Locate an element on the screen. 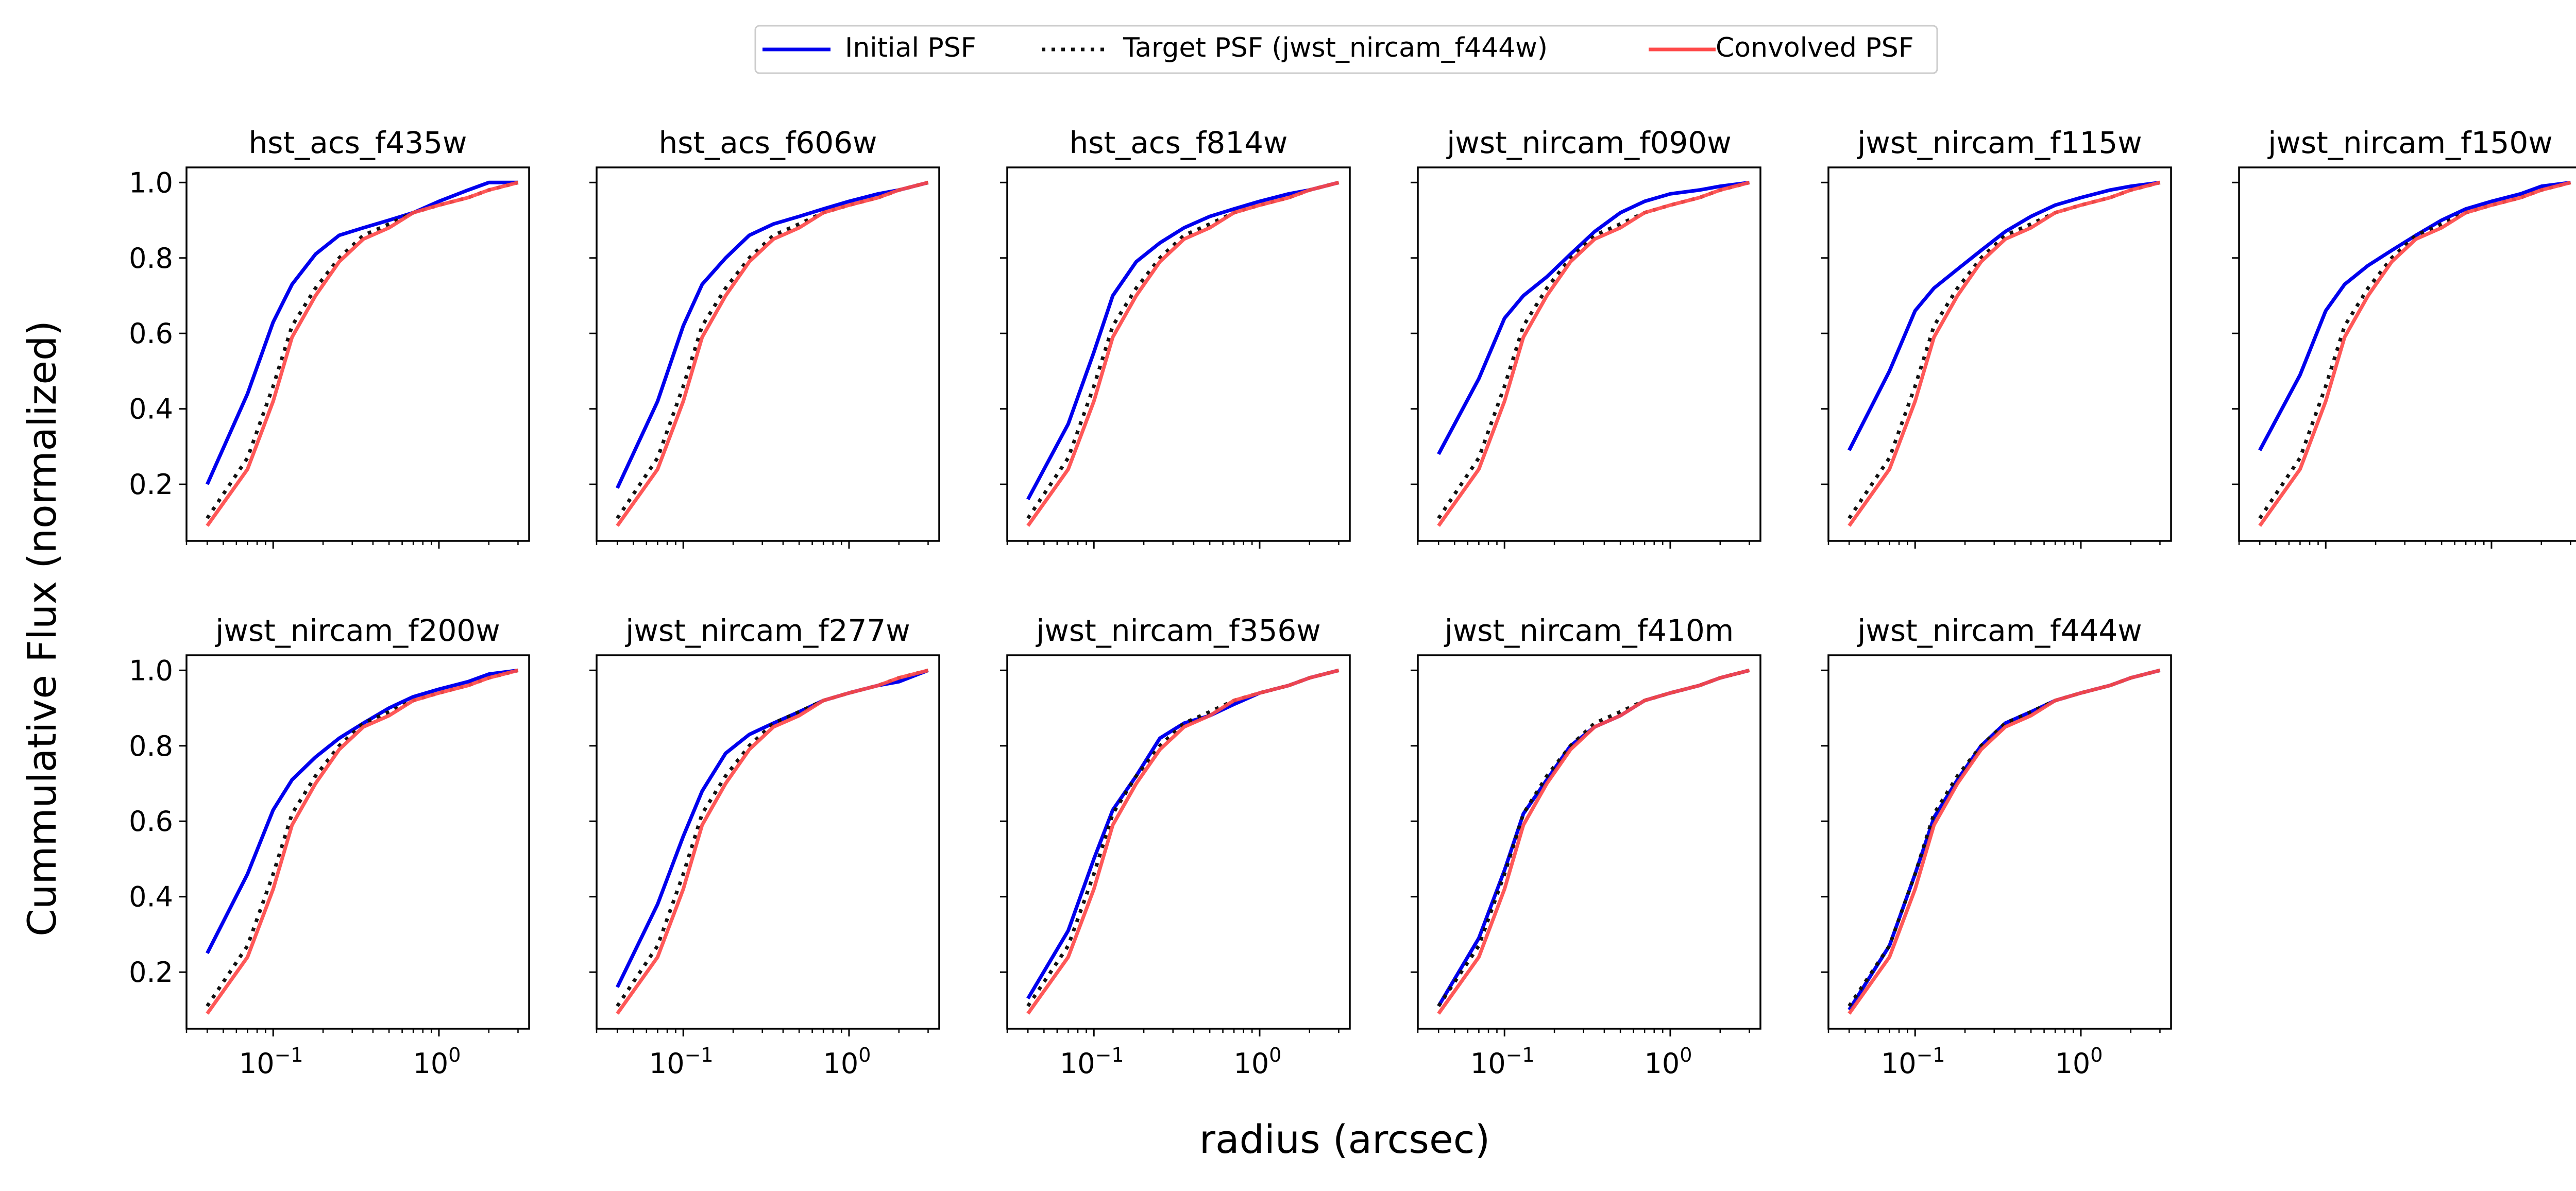  panel-jwst_nircam_f090w: jwst_nircam_f090w is located at coordinates (1586, 337).